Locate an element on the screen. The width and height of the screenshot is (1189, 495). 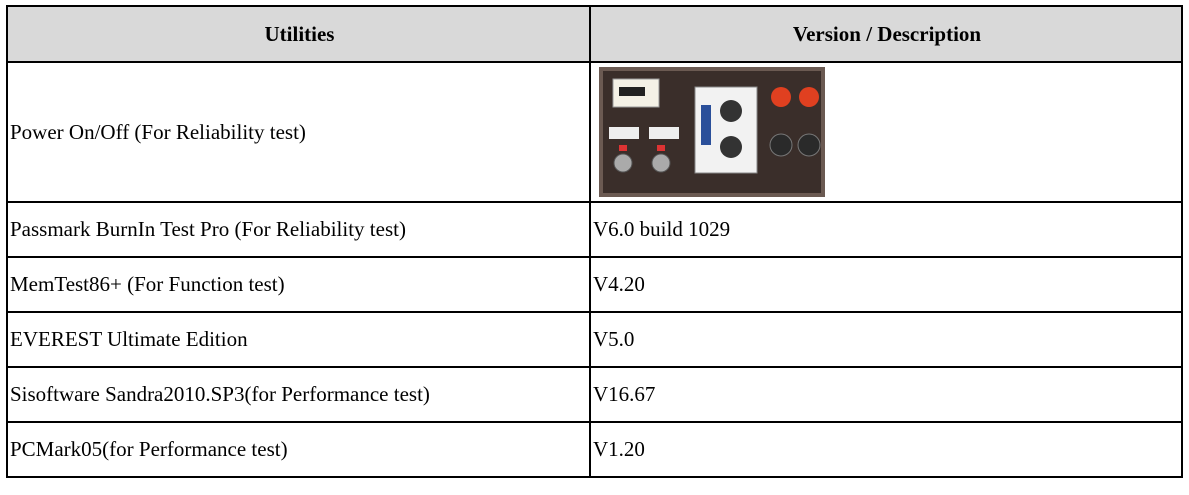
utility-cell: EVEREST Ultimate Edition is located at coordinates (298, 339).